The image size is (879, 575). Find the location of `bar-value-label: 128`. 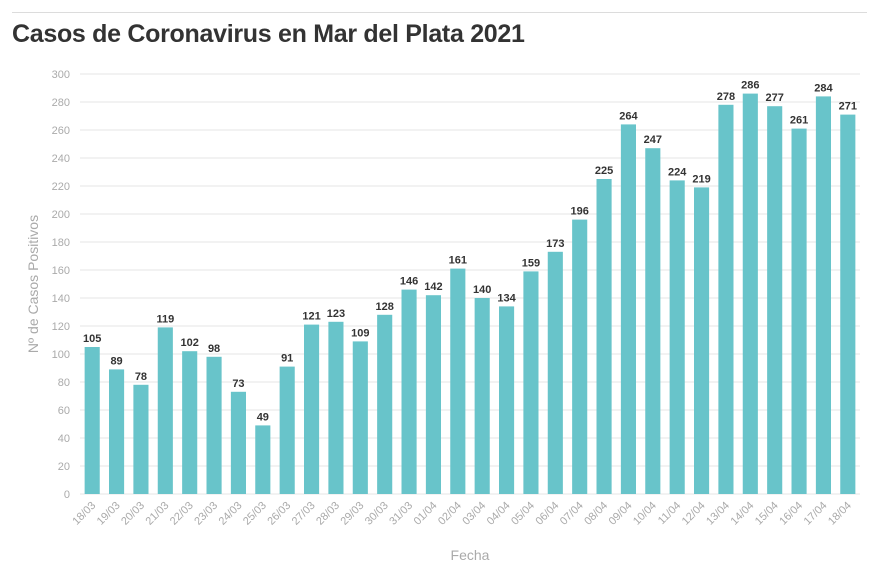

bar-value-label: 128 is located at coordinates (385, 307).